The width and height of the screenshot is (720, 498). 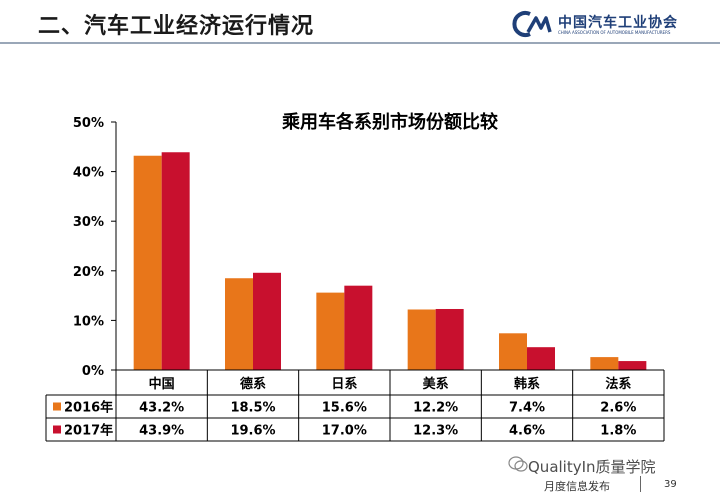 What do you see at coordinates (389, 122) in the screenshot?
I see `chart-title: 乘用车各系别市场份额比较` at bounding box center [389, 122].